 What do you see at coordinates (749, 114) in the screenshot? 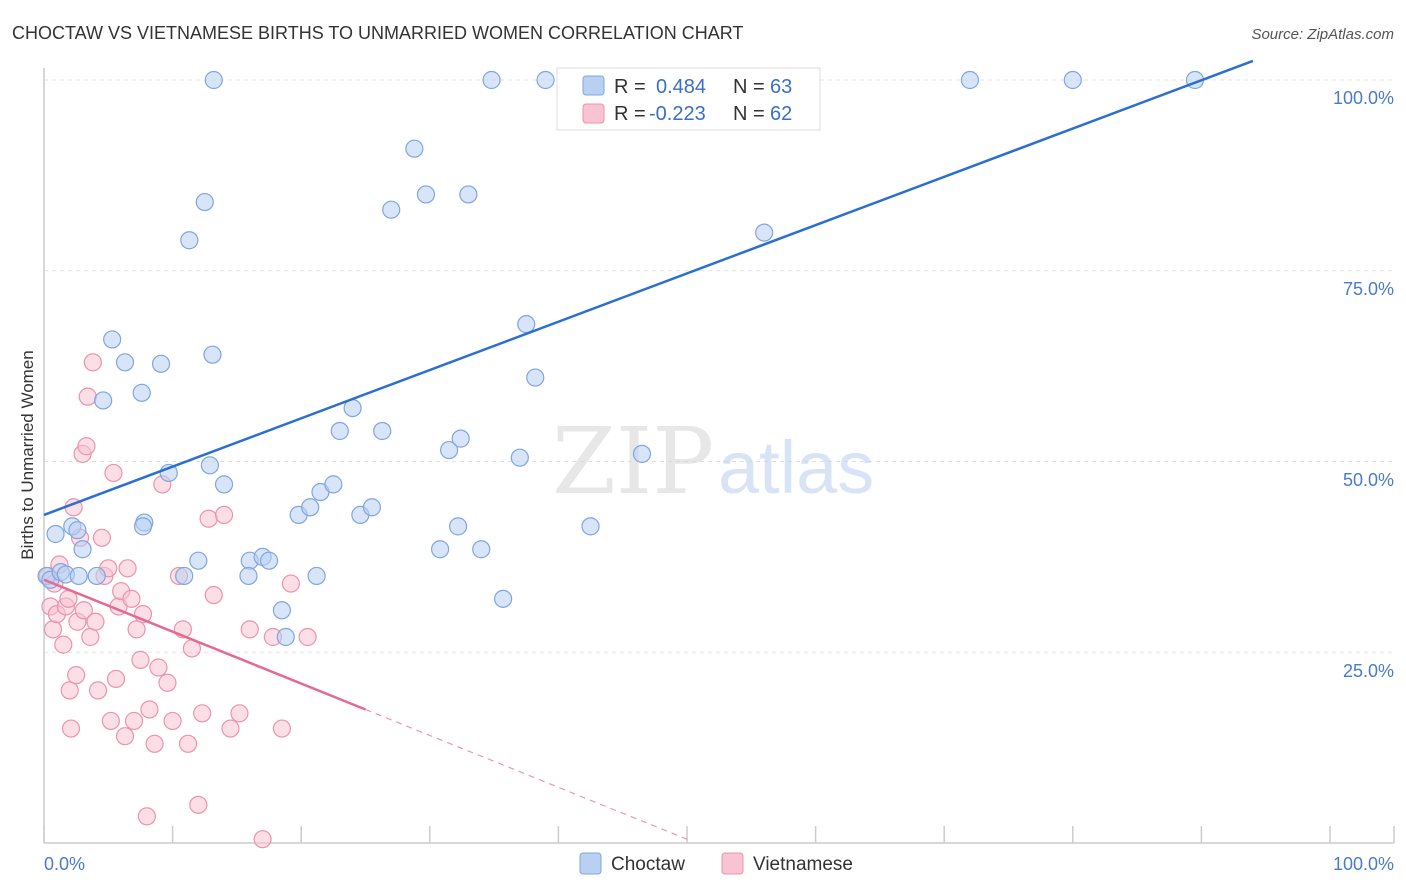
I see `legend-n-label-vietnamese: N =` at bounding box center [749, 114].